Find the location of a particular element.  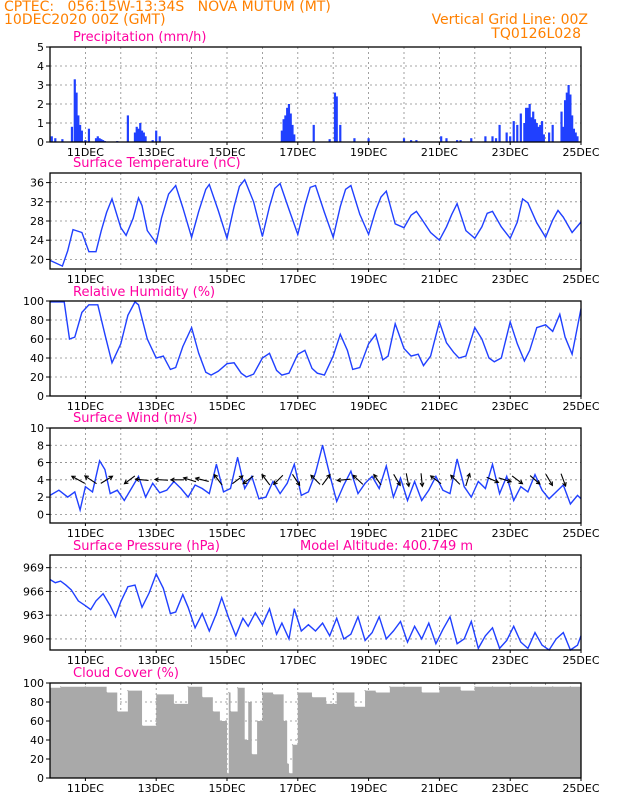

panel-6-xtick-label: 15DEC is located at coordinates (226, 788).